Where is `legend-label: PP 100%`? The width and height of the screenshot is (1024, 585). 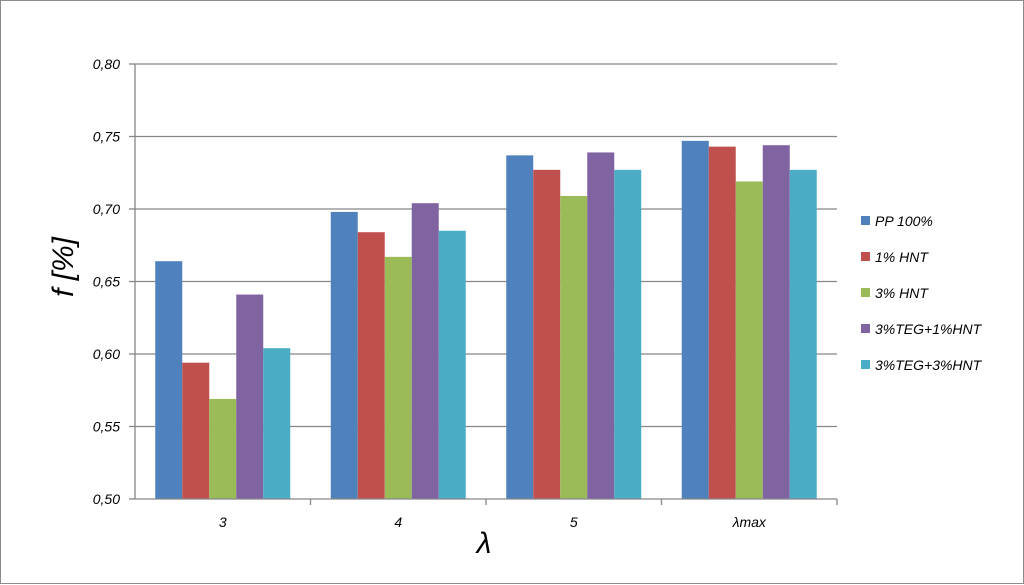
legend-label: PP 100% is located at coordinates (904, 221).